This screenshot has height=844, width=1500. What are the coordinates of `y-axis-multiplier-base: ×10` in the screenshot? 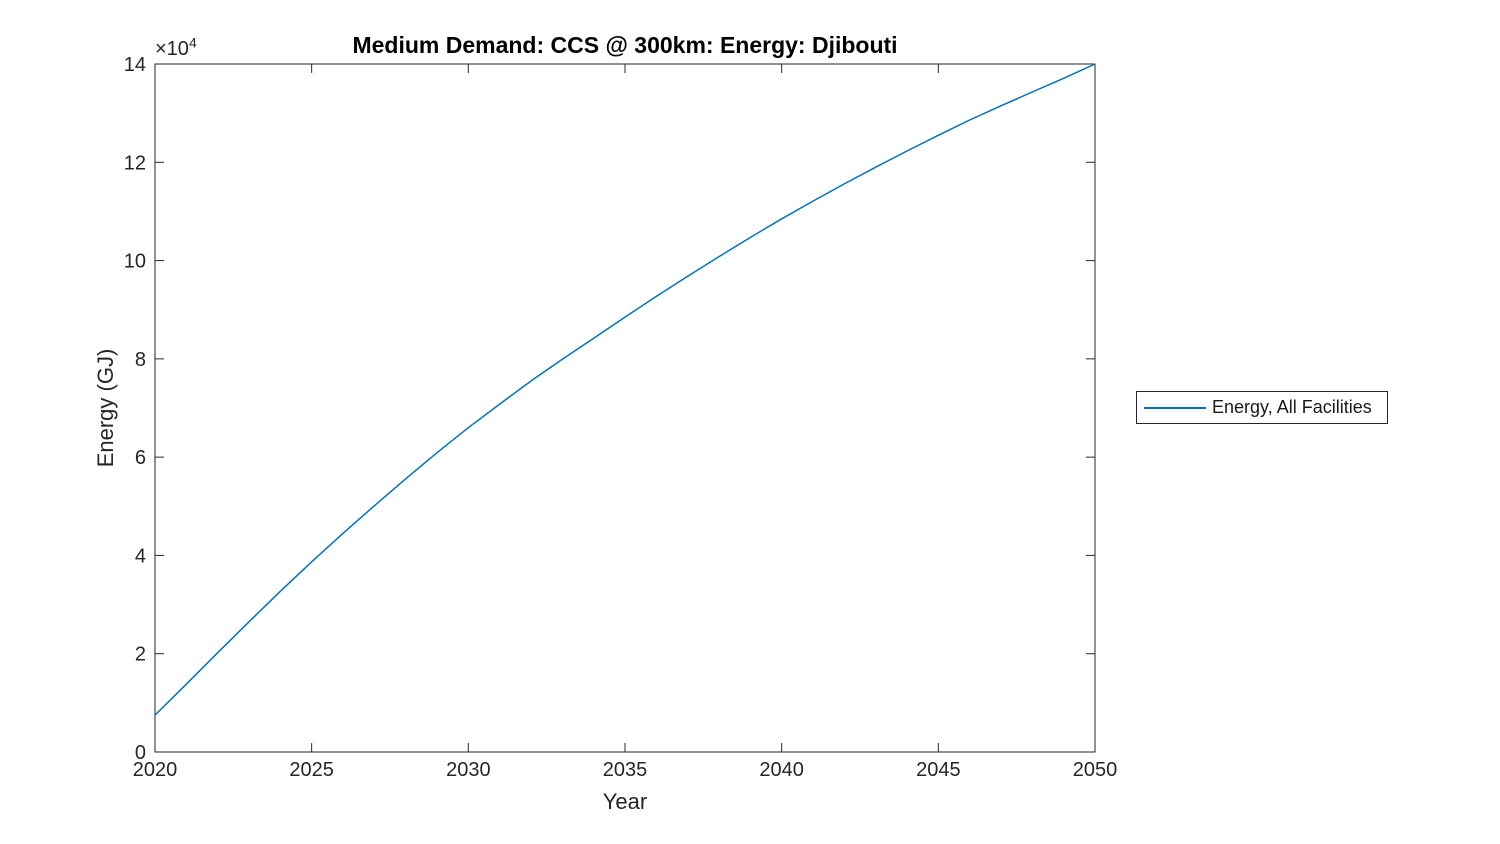 It's located at (172, 49).